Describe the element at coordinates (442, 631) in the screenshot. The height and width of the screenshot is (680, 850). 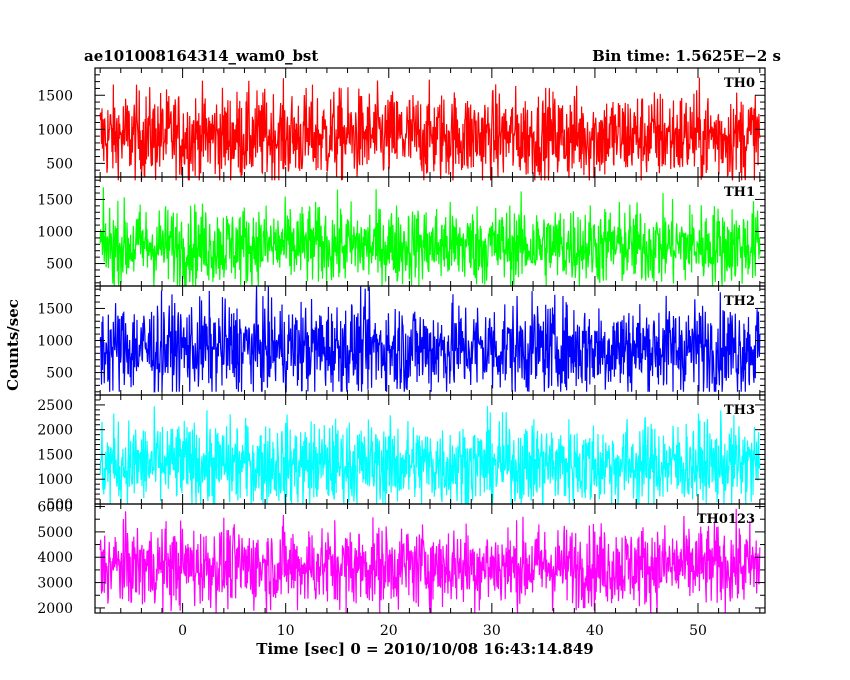
I see `x-axis: 0 10 20 30 40 50` at that location.